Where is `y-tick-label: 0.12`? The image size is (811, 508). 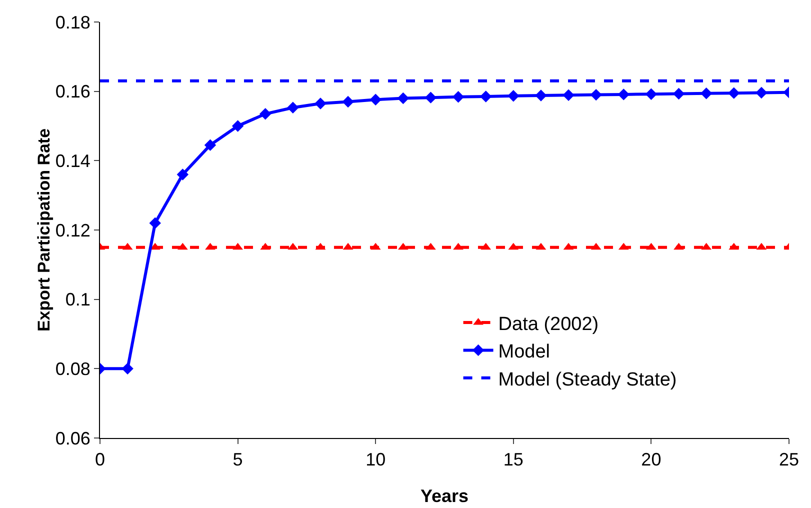
y-tick-label: 0.12 is located at coordinates (72, 230).